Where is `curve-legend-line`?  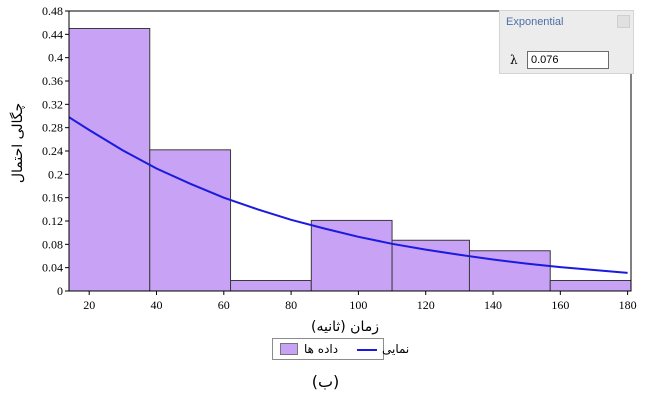 curve-legend-line is located at coordinates (367, 350).